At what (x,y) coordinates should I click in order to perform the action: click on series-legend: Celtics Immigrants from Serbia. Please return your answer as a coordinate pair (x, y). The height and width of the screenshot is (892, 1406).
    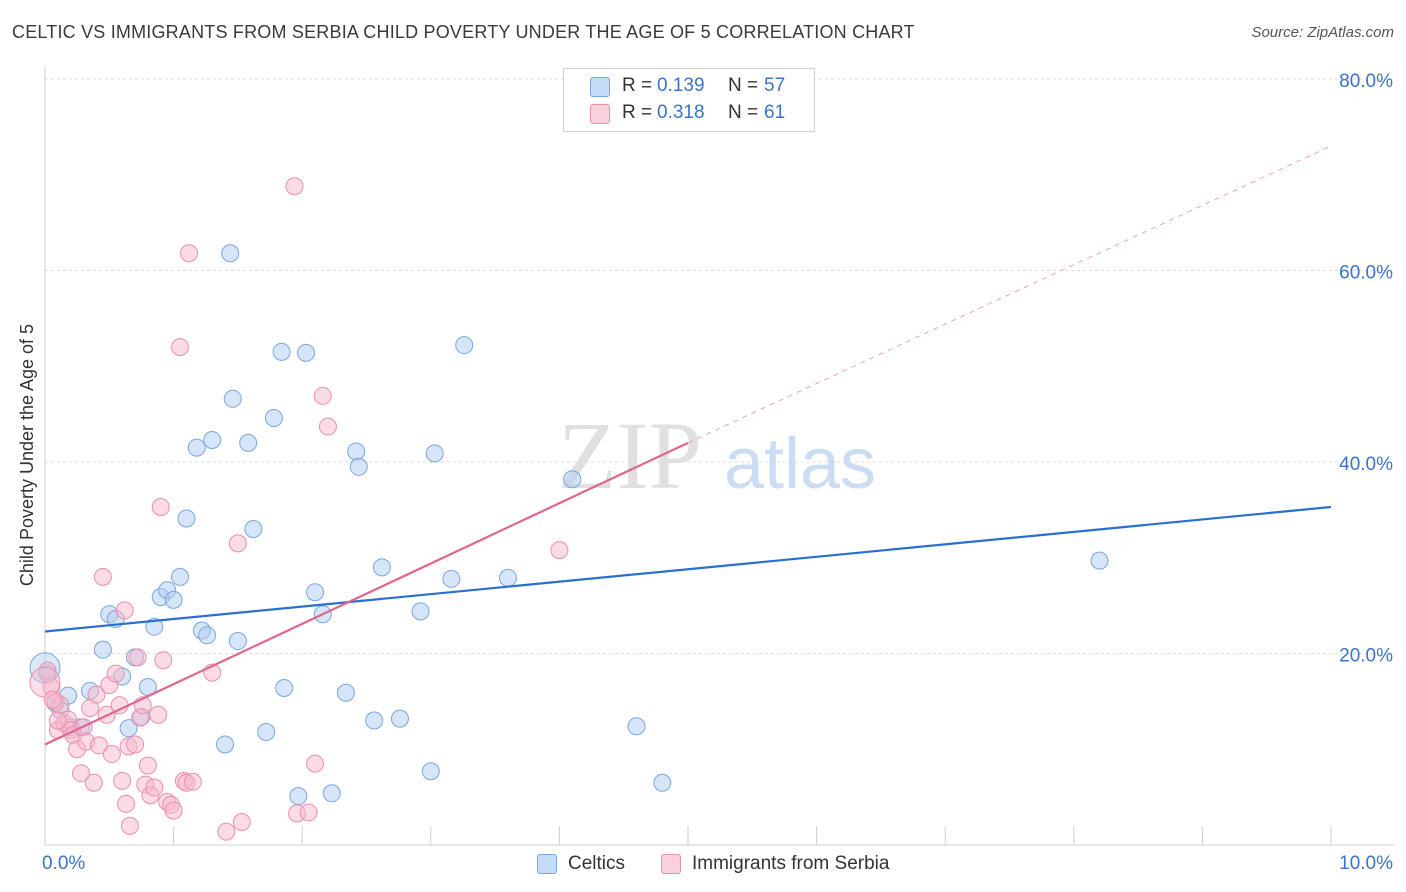
    Looking at the image, I should click on (703, 865).